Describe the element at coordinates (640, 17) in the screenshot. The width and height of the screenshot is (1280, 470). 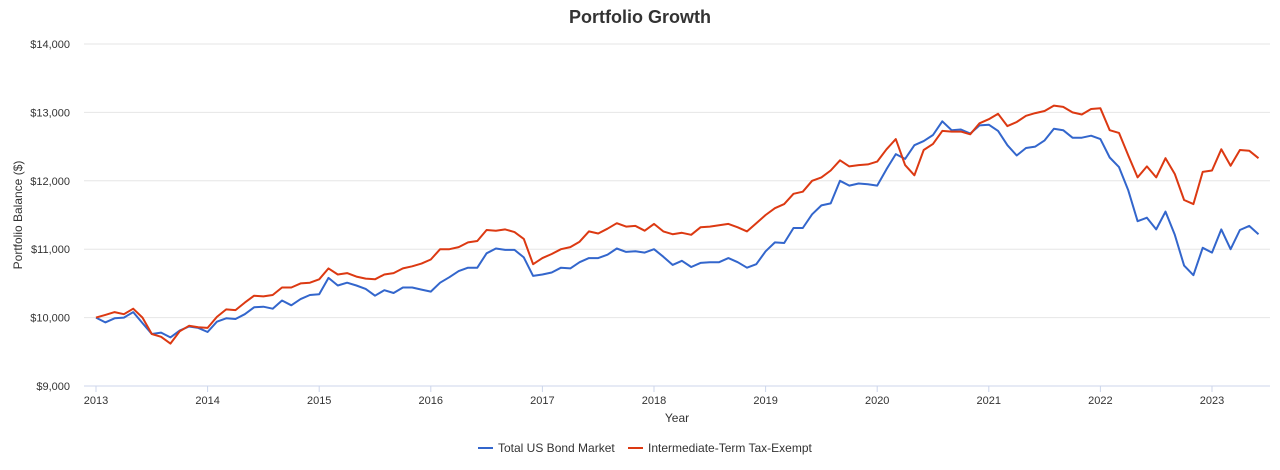
I see `chart-title: Portfolio Growth` at that location.